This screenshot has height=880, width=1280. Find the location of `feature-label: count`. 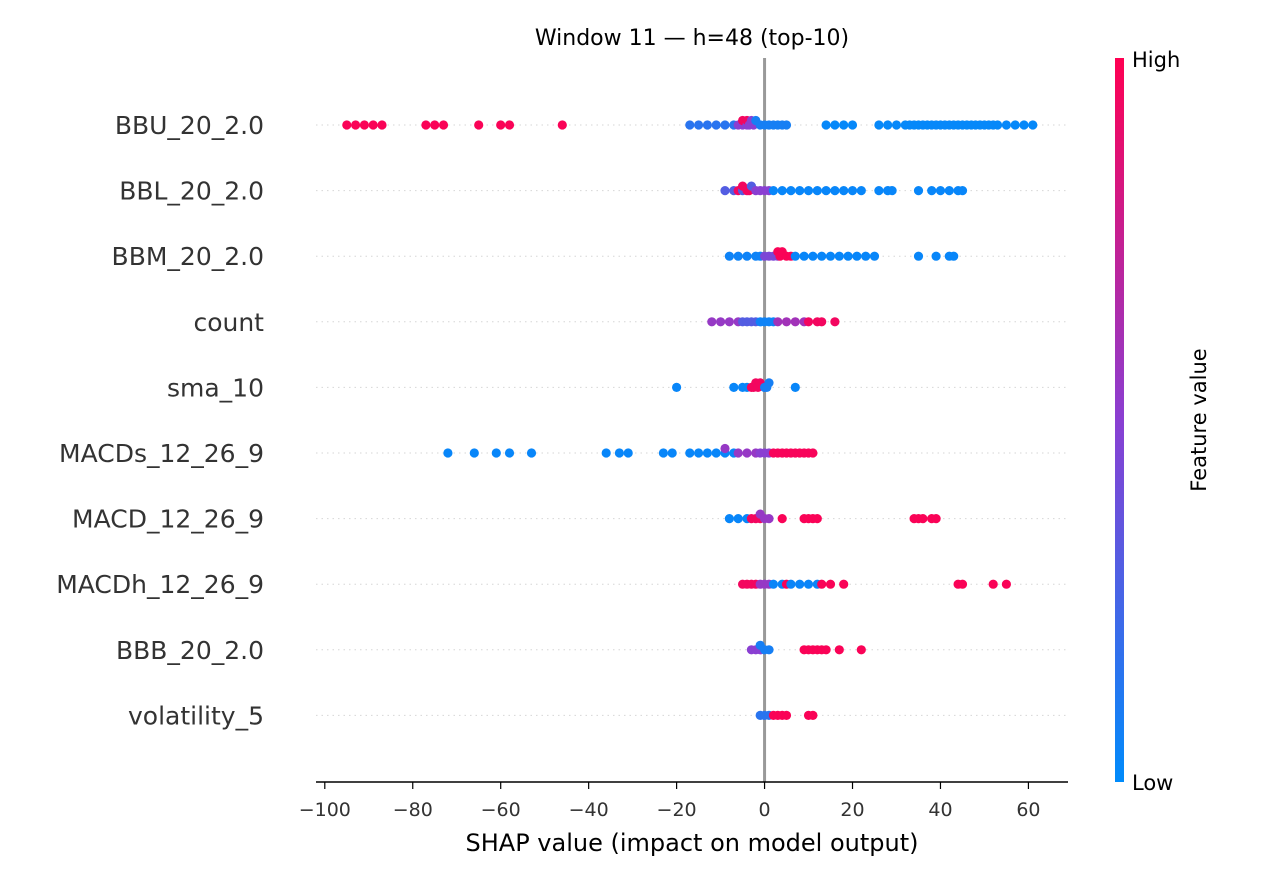

feature-label: count is located at coordinates (228, 322).